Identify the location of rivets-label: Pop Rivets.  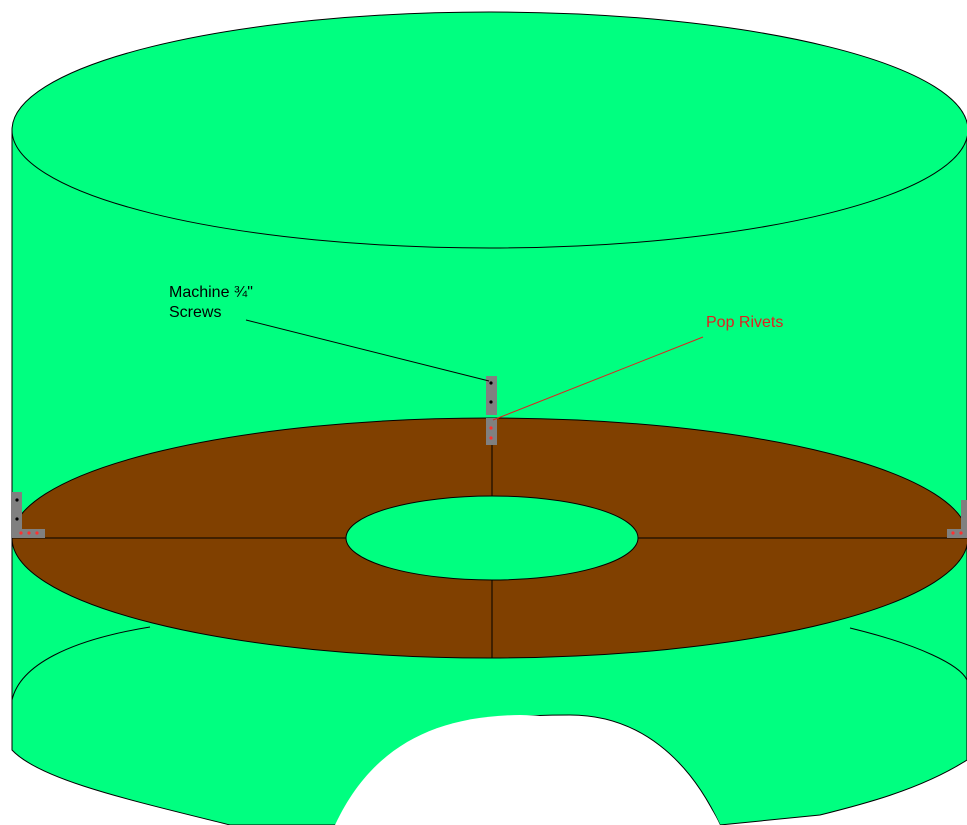
(745, 322).